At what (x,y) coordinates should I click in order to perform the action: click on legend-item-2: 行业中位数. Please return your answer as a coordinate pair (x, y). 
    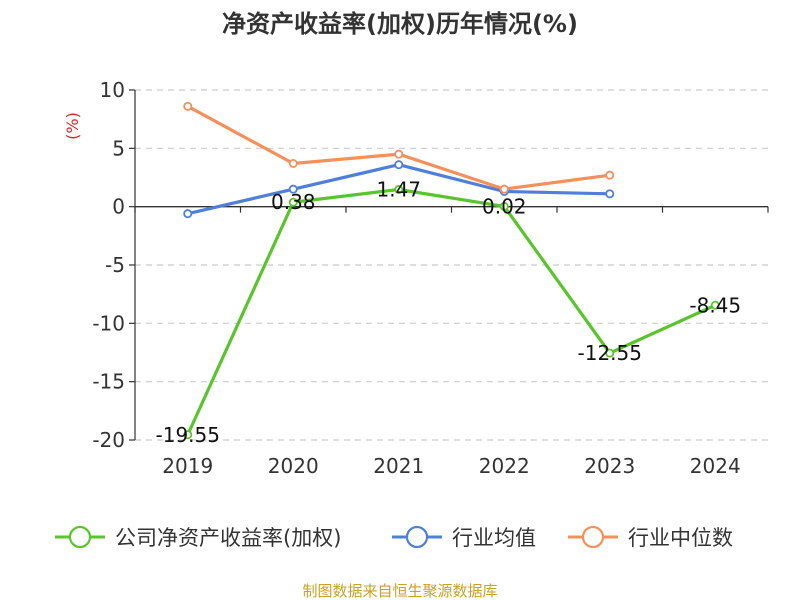
    Looking at the image, I should click on (650, 537).